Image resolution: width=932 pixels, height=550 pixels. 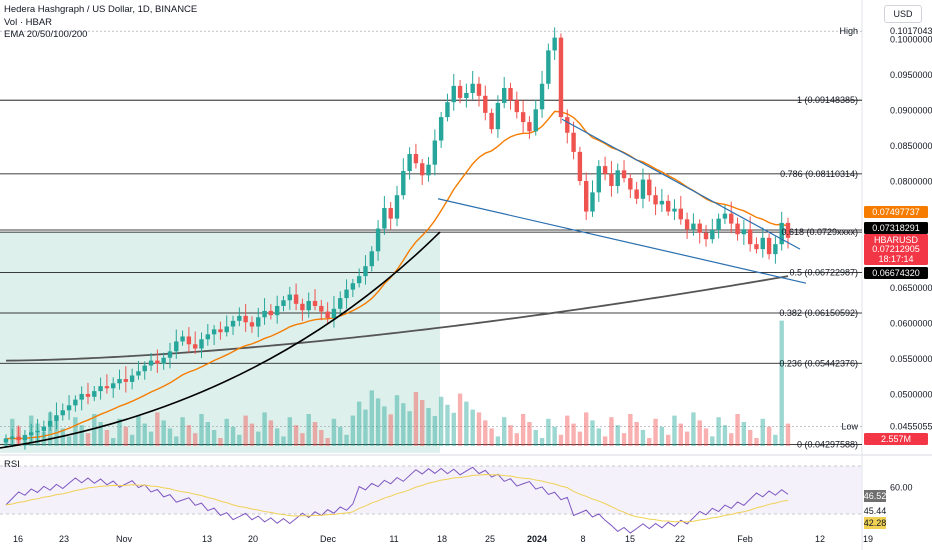 What do you see at coordinates (827, 100) in the screenshot?
I see `fib-label: 1 (0.09148385)` at bounding box center [827, 100].